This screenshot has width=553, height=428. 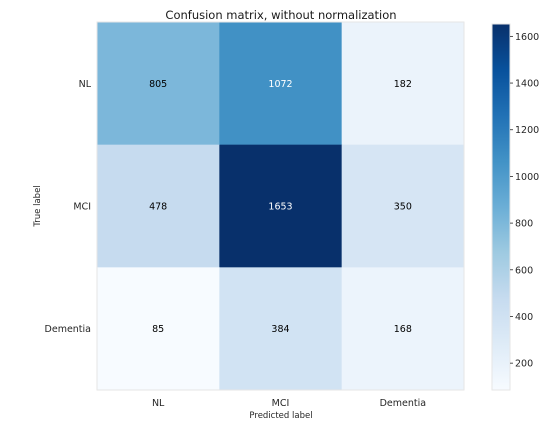 I want to click on heatmap-cell-nl-nl, so click(x=158, y=84).